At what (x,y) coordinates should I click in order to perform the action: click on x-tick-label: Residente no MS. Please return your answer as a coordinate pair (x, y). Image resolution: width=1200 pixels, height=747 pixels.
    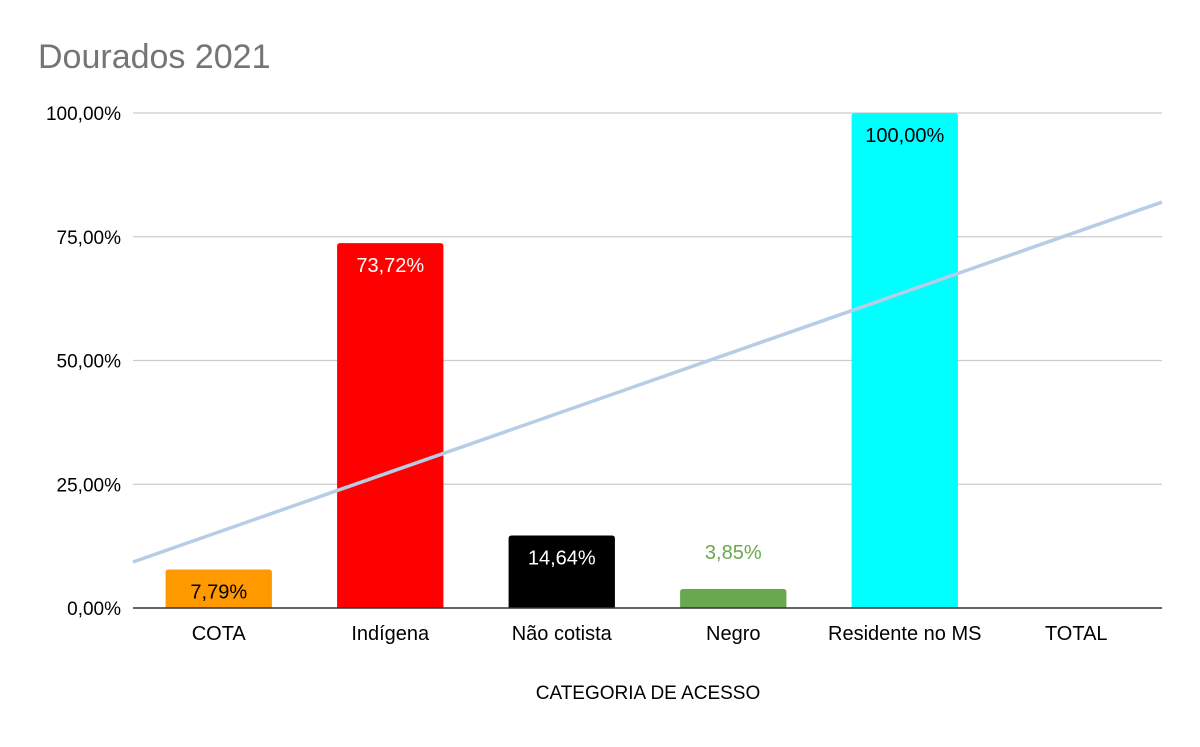
    Looking at the image, I should click on (904, 634).